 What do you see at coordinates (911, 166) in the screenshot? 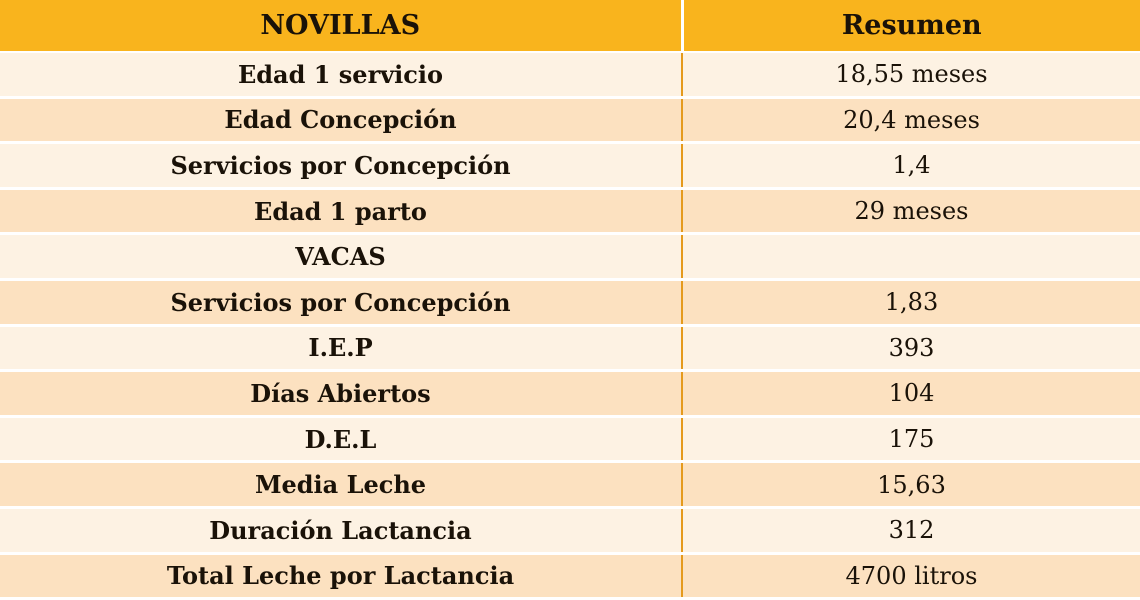
I see `row-value: 1,4` at bounding box center [911, 166].